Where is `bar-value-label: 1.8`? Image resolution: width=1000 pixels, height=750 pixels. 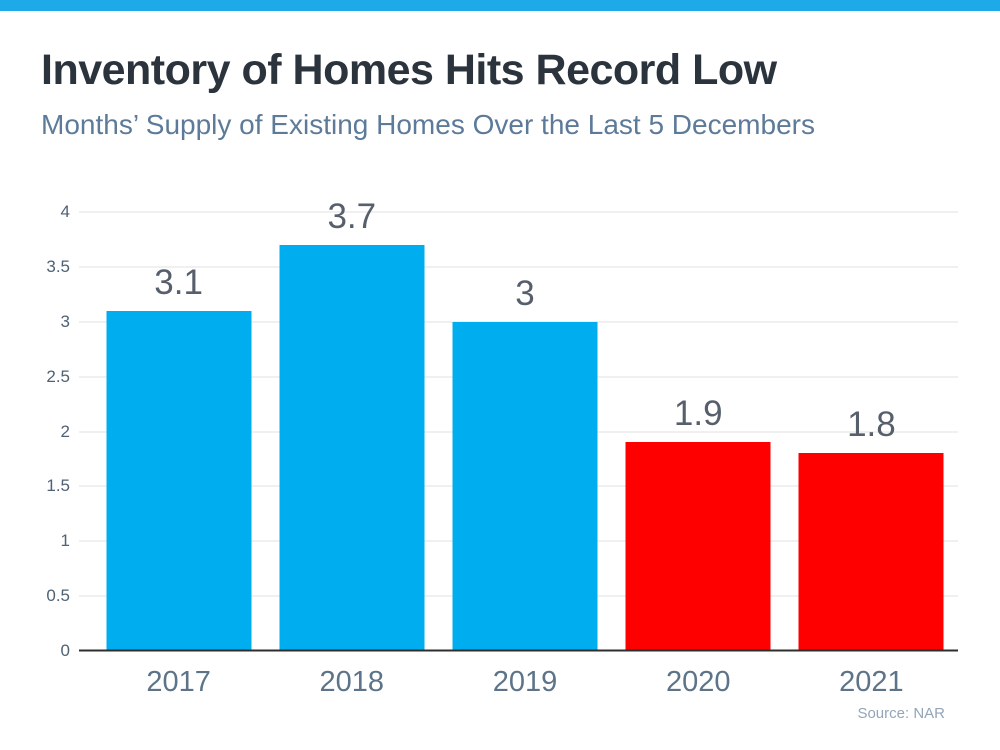
bar-value-label: 1.8 is located at coordinates (871, 425).